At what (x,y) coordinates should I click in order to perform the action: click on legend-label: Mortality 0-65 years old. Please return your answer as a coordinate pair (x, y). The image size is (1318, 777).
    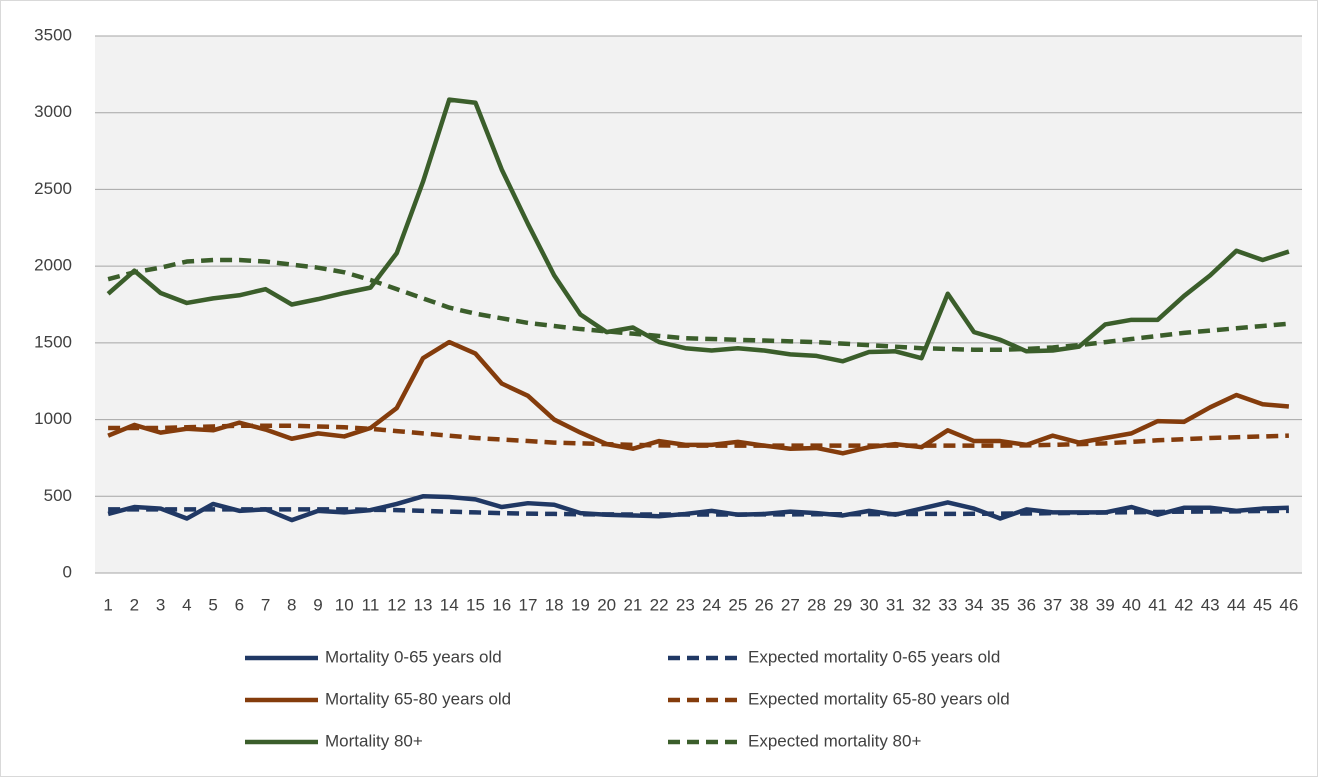
    Looking at the image, I should click on (413, 656).